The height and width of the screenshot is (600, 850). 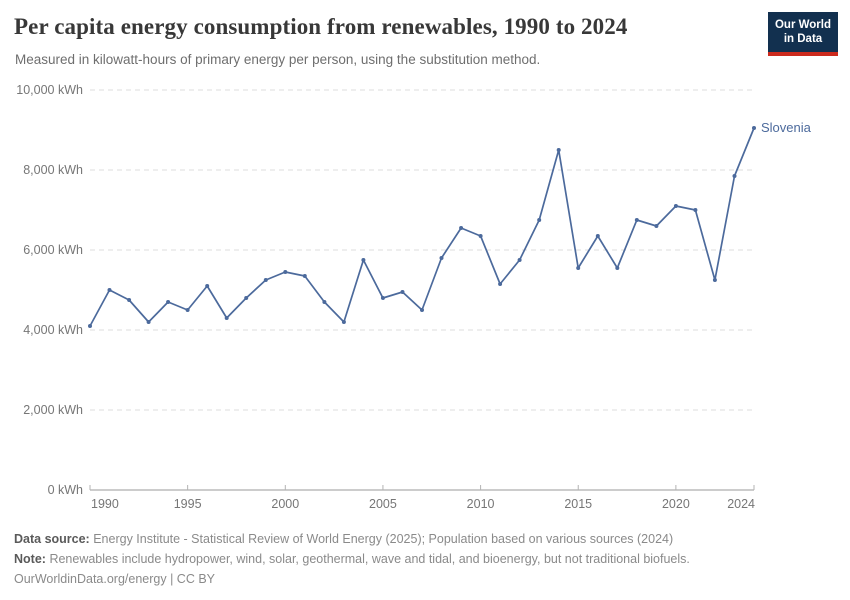 I want to click on owid-logo-line2: in Data, so click(x=803, y=39).